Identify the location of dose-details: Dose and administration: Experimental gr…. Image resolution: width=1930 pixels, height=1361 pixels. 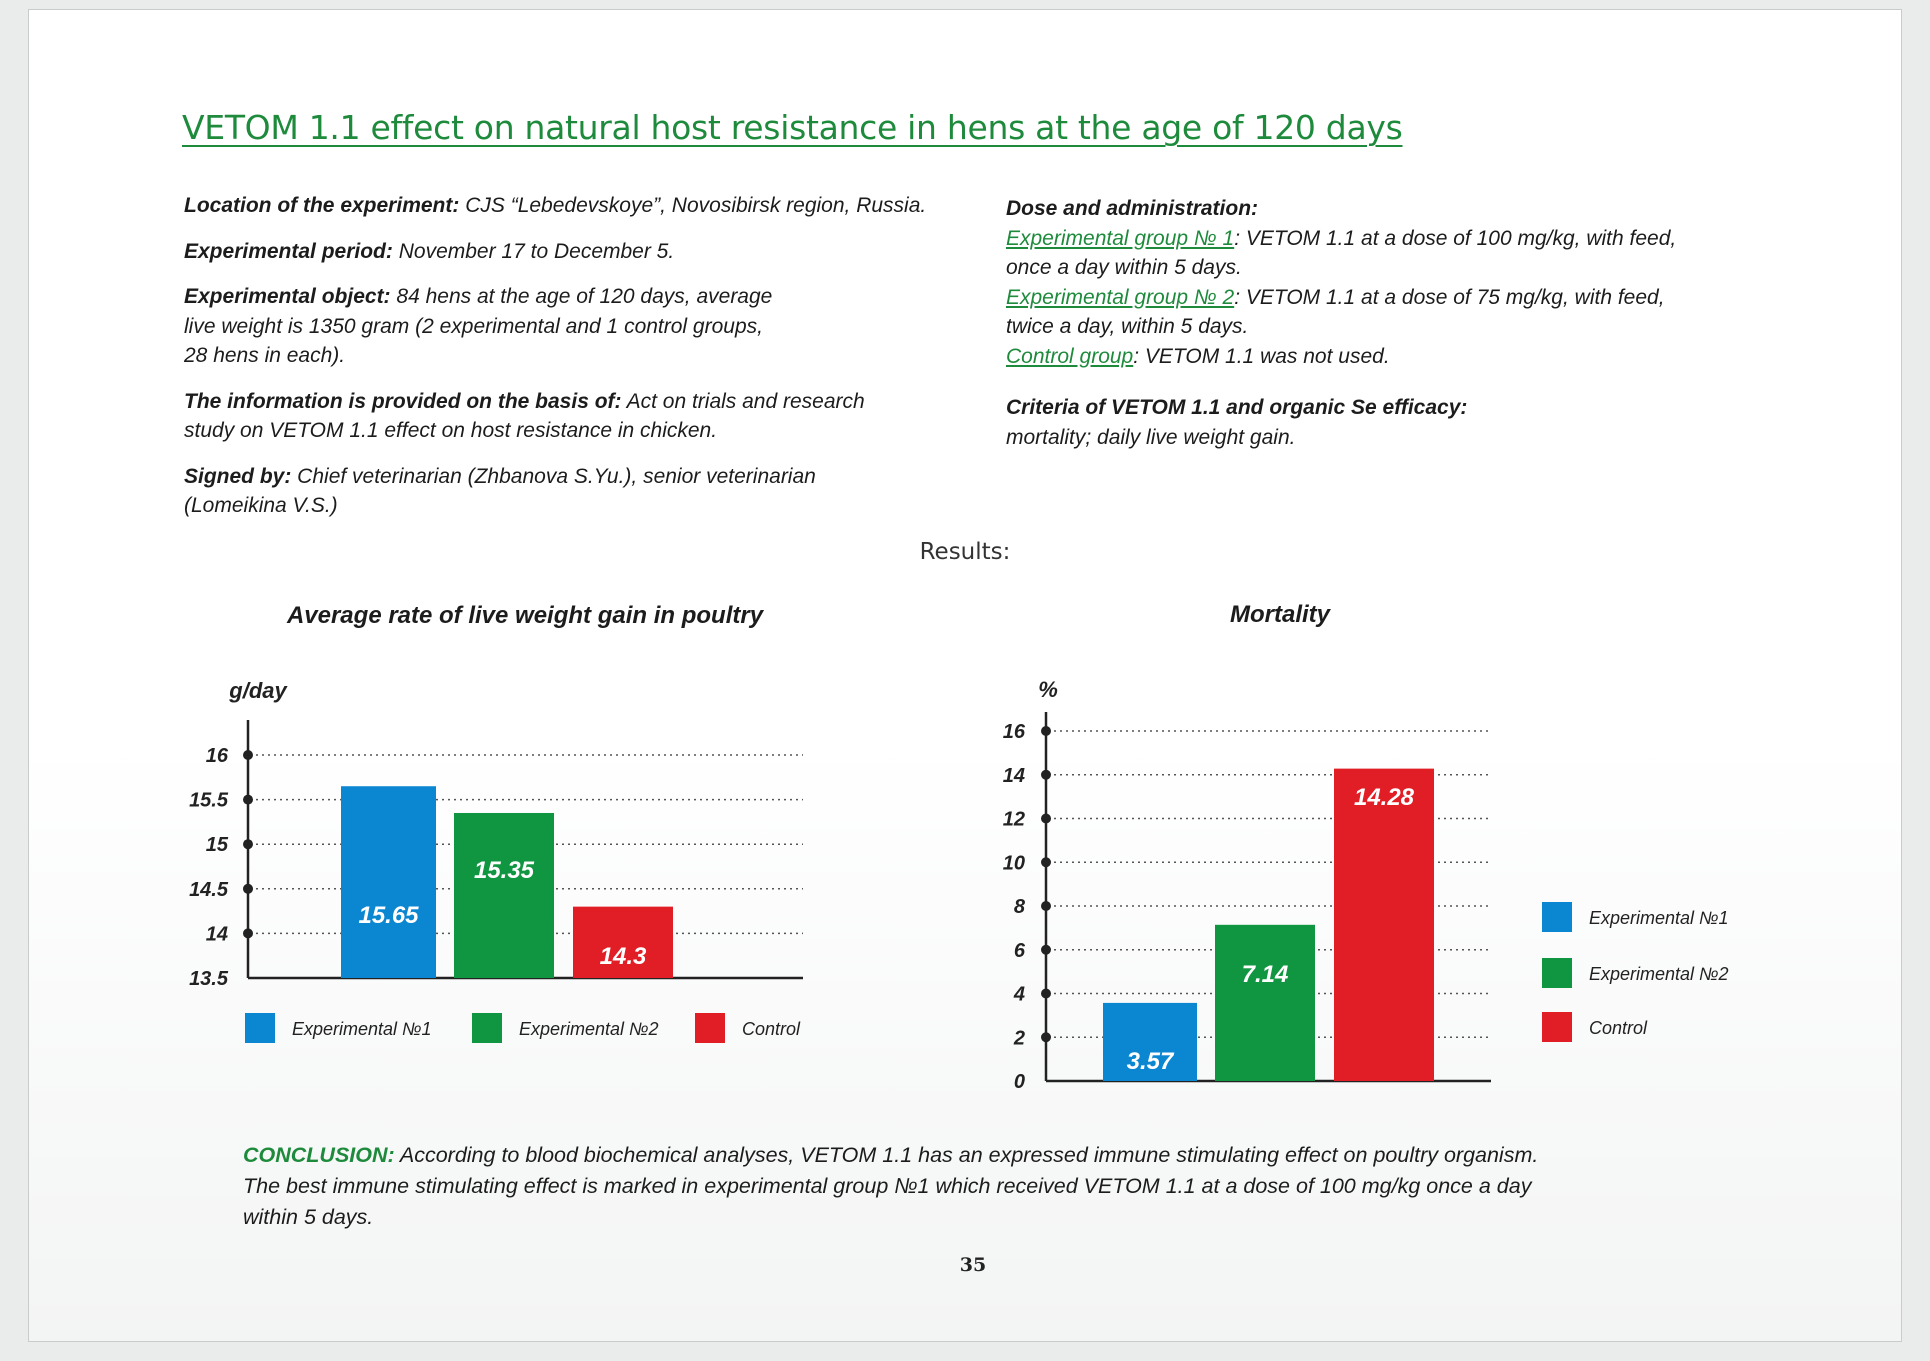
(1396, 329).